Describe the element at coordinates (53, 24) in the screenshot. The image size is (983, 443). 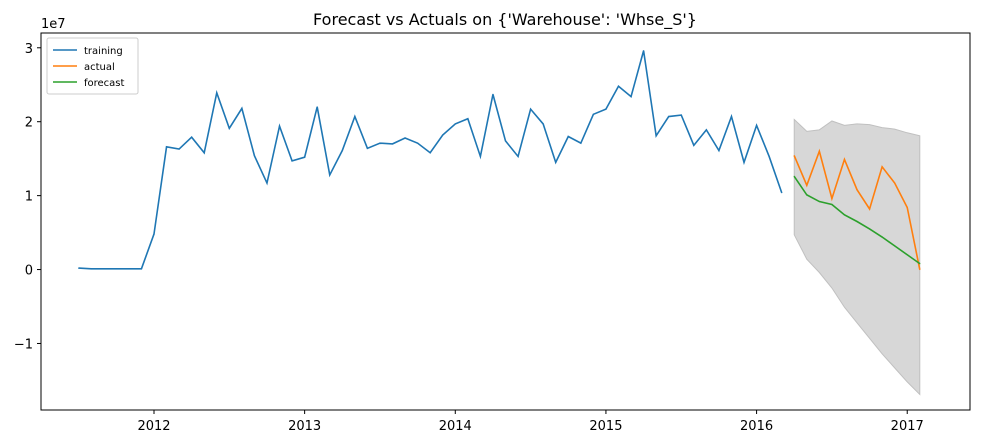
I see `y-offset-label: 1e7` at that location.